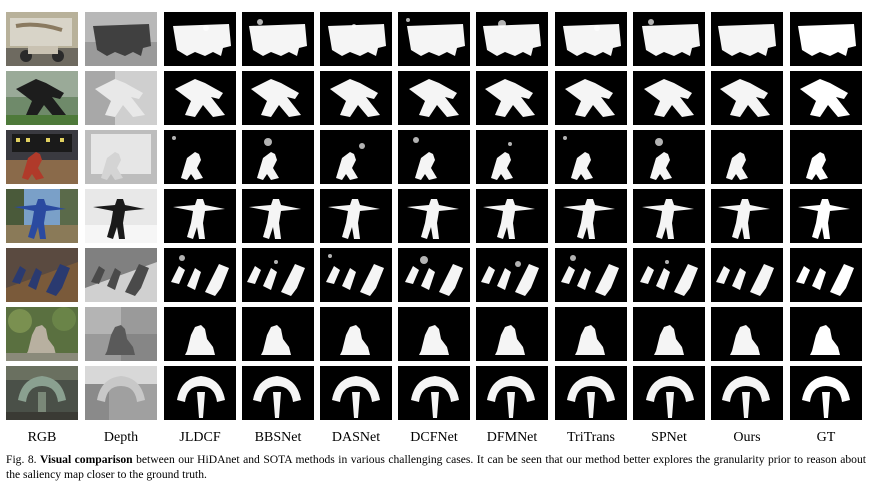 This screenshot has width=877, height=486. What do you see at coordinates (121, 275) in the screenshot?
I see `cell-tilted-deck-depth` at bounding box center [121, 275].